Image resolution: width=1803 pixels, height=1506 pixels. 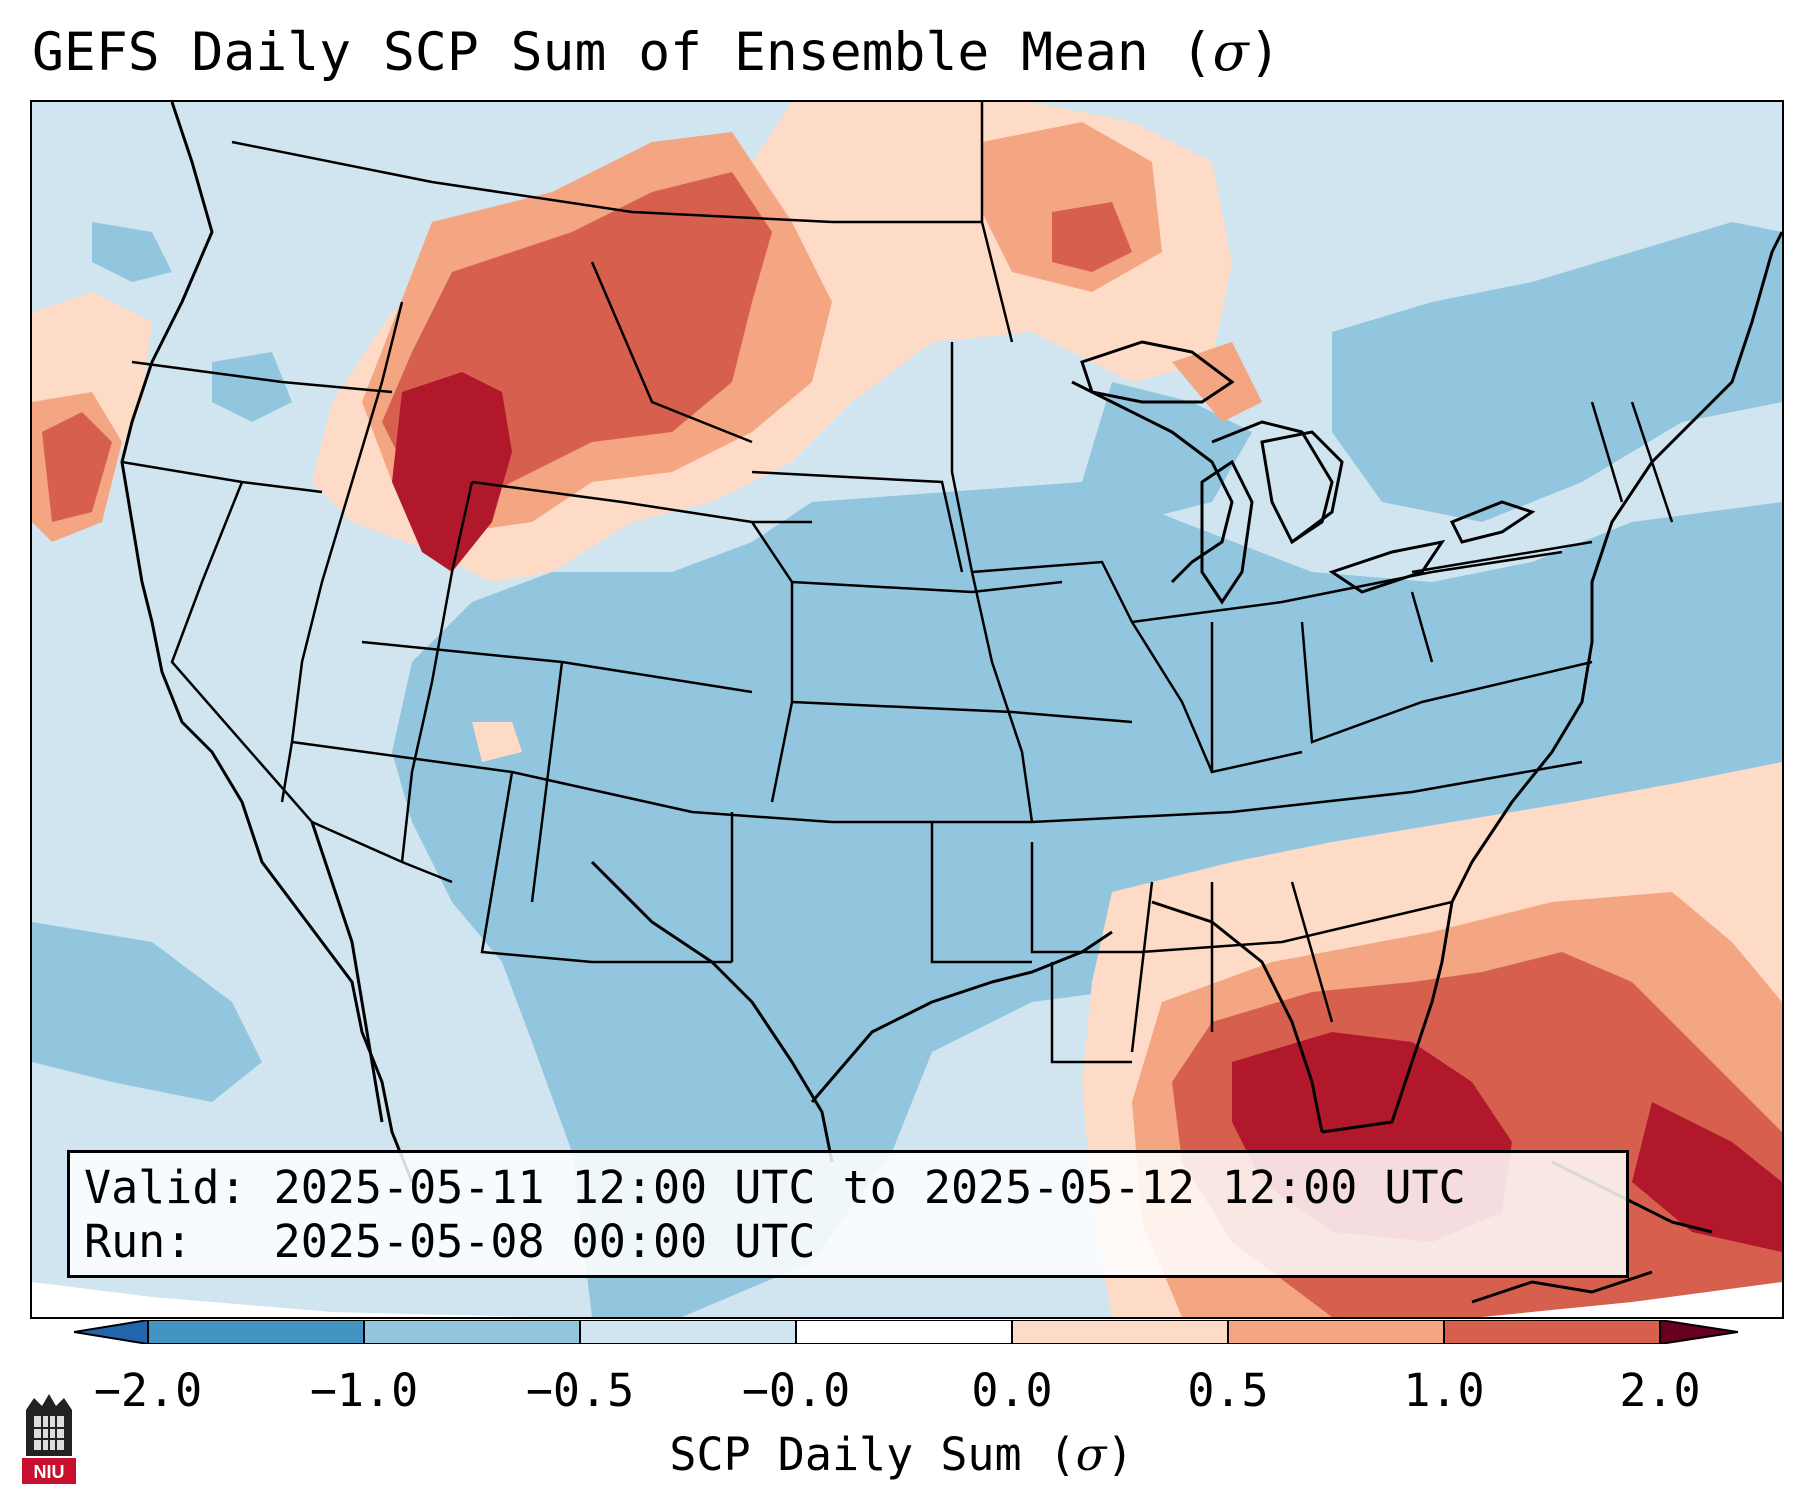 What do you see at coordinates (1012, 1390) in the screenshot?
I see `colorbar-tick-label: 0.0` at bounding box center [1012, 1390].